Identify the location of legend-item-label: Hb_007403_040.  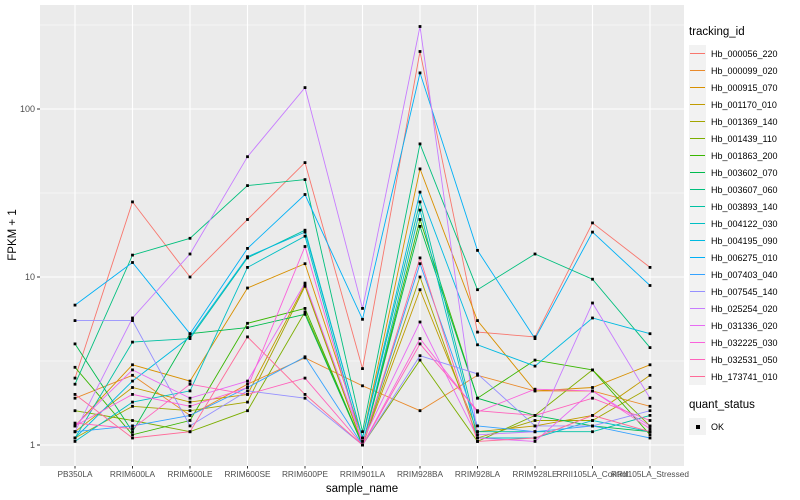
(744, 274).